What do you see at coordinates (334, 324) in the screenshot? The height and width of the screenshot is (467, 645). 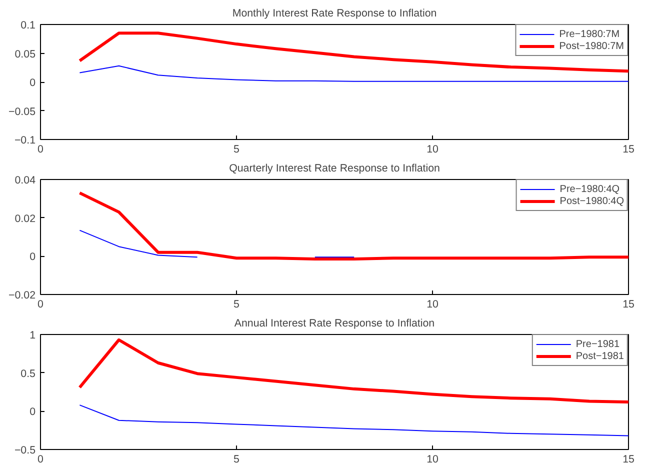 I see `chart-title: Annual Interest Rate Response to Inflation` at bounding box center [334, 324].